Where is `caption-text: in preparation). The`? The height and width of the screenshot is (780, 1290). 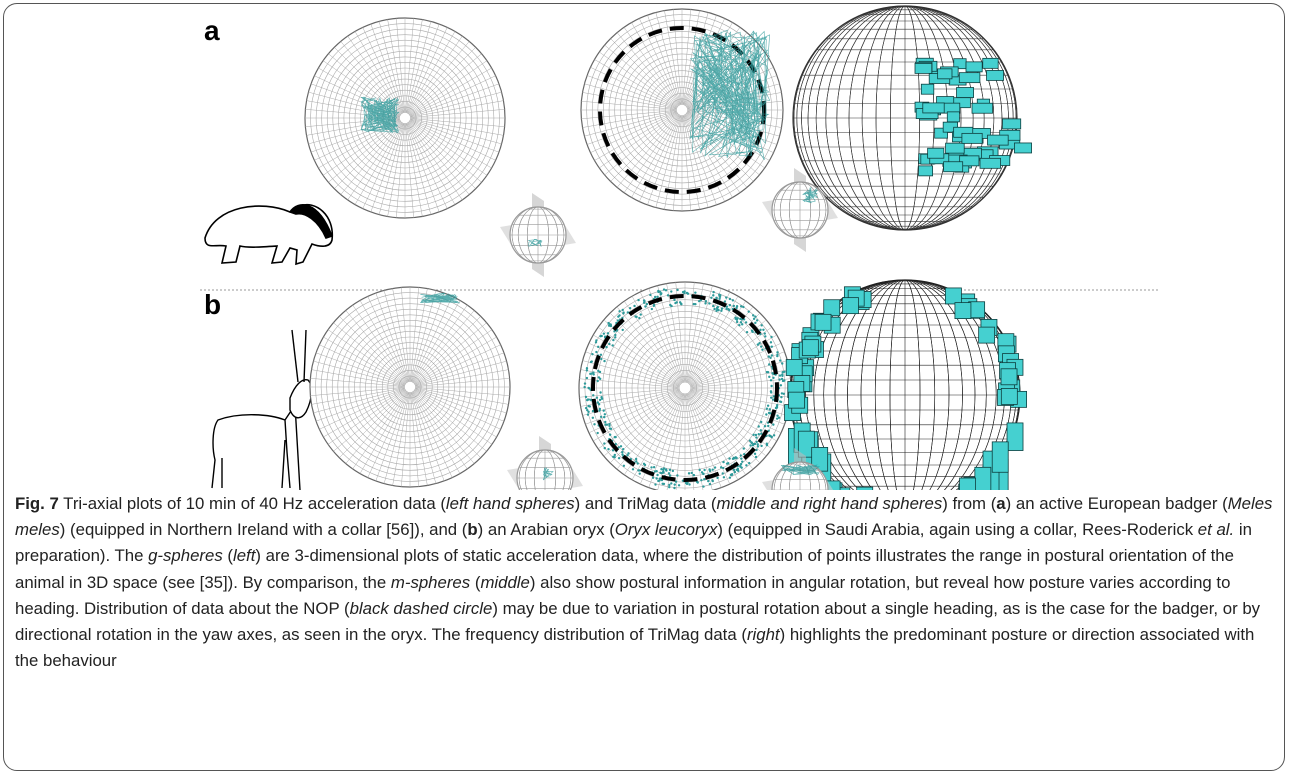
caption-text: in preparation). The is located at coordinates (633, 543).